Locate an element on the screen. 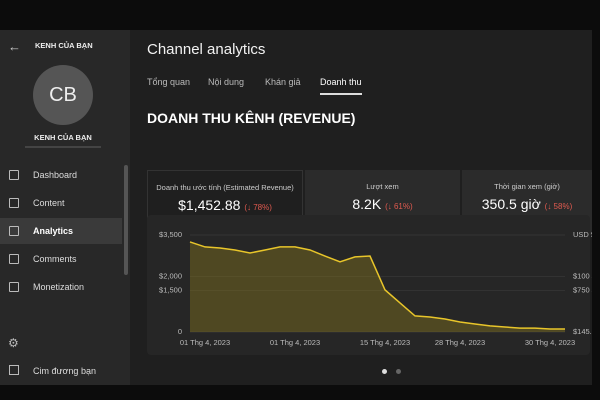  page-dot-active is located at coordinates (384, 371).